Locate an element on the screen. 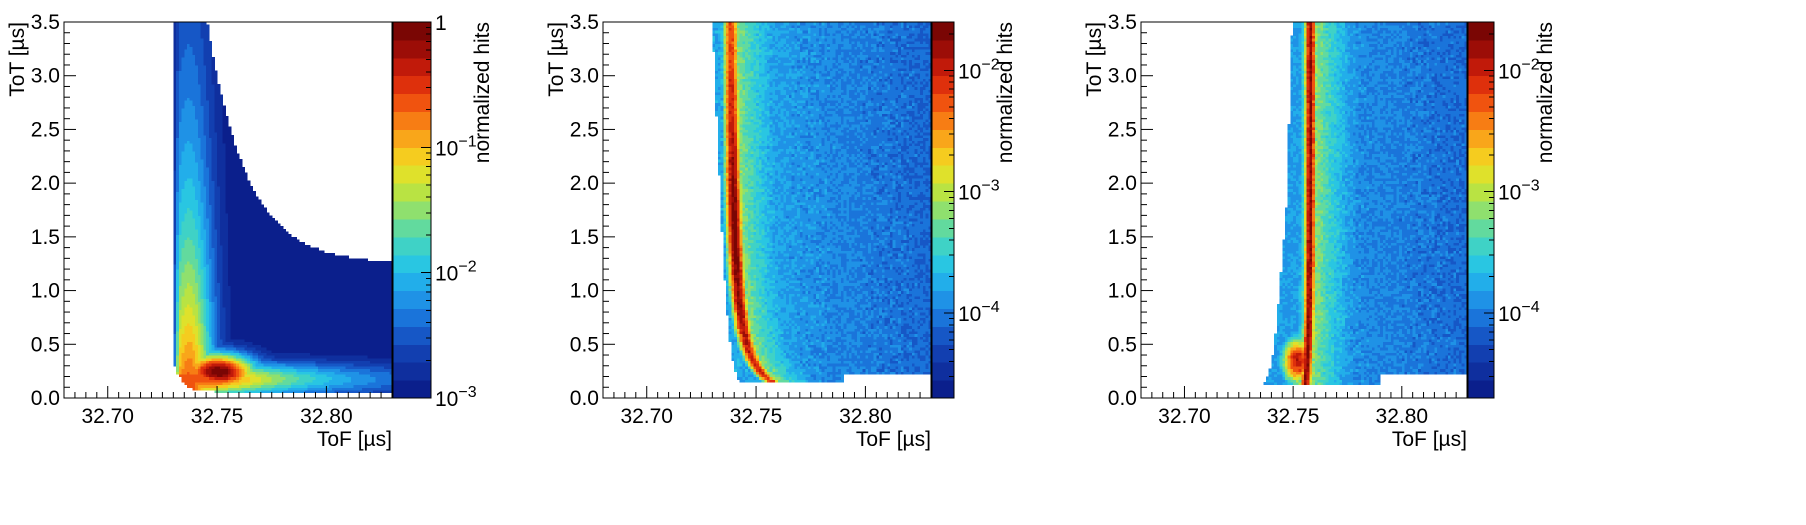 Image resolution: width=1806 pixels, height=525 pixels. heatmap-cells is located at coordinates (282, 207).